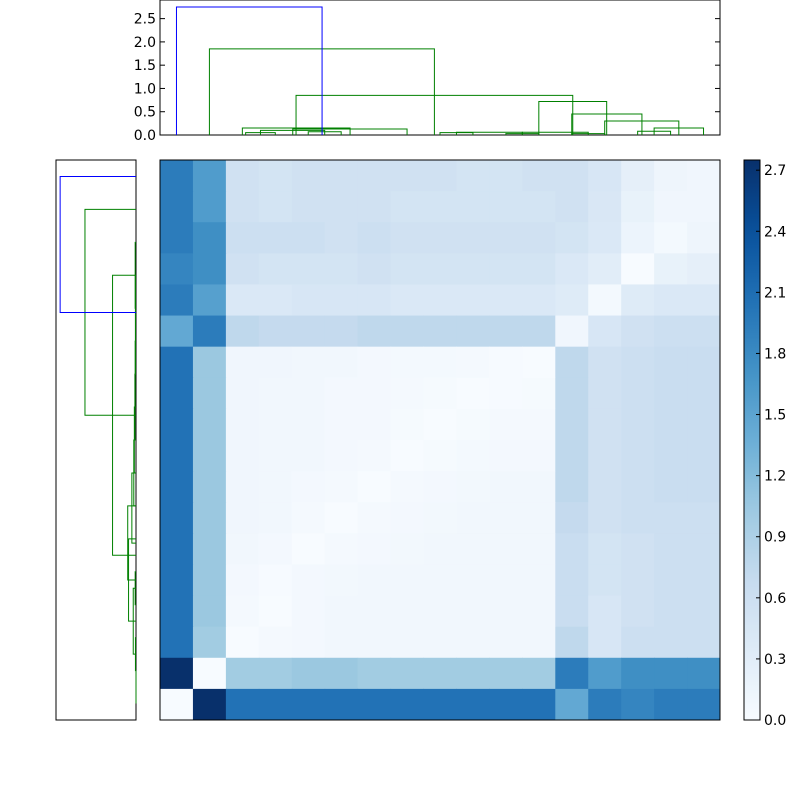  What do you see at coordinates (145, 89) in the screenshot?
I see `top-dendrogram-ytick-label: 1.0` at bounding box center [145, 89].